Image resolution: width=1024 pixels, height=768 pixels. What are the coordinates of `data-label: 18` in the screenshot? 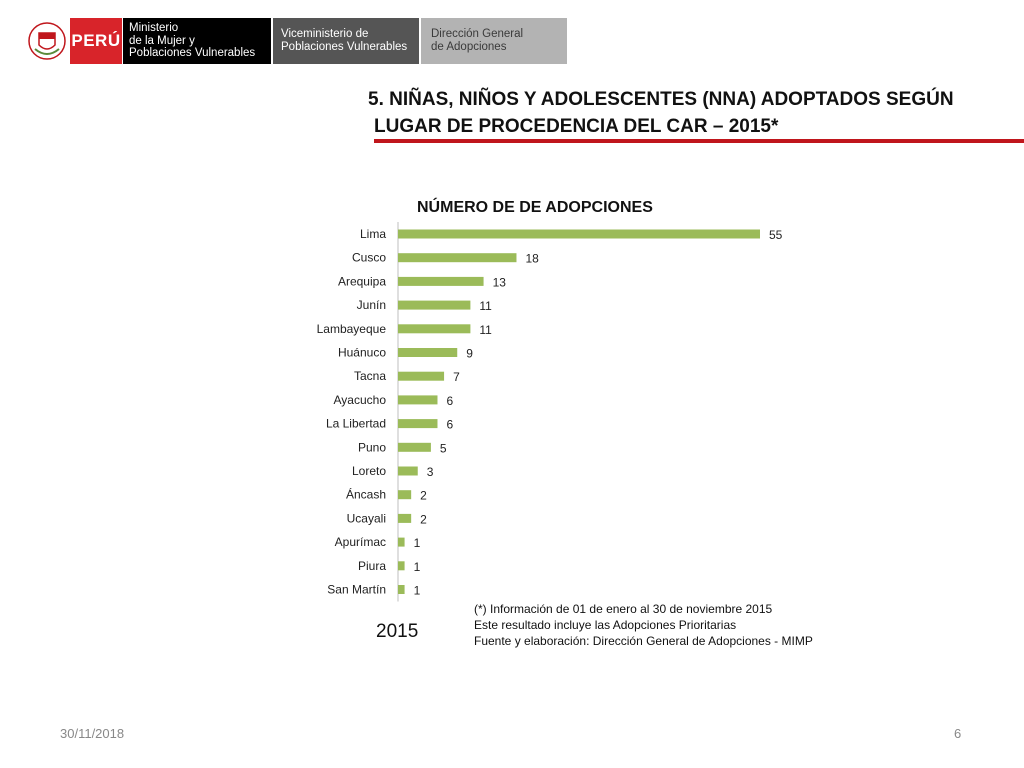 It's located at (532, 259).